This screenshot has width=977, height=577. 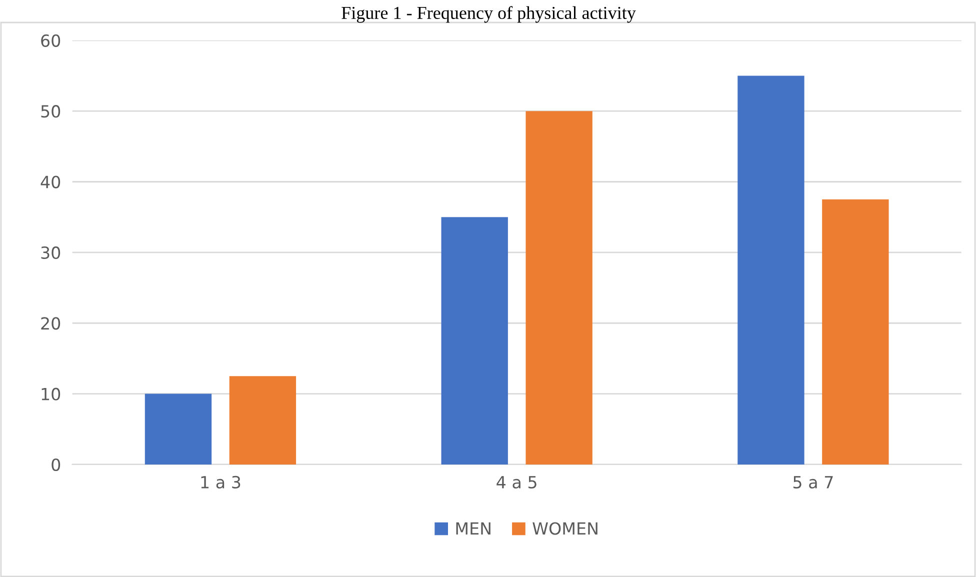 I want to click on y-tick-label: 0, so click(x=56, y=465).